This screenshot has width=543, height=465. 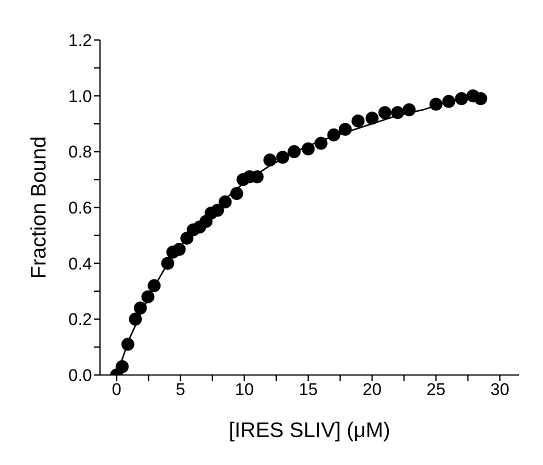 I want to click on y-tick-label: 1.2, so click(x=80, y=40).